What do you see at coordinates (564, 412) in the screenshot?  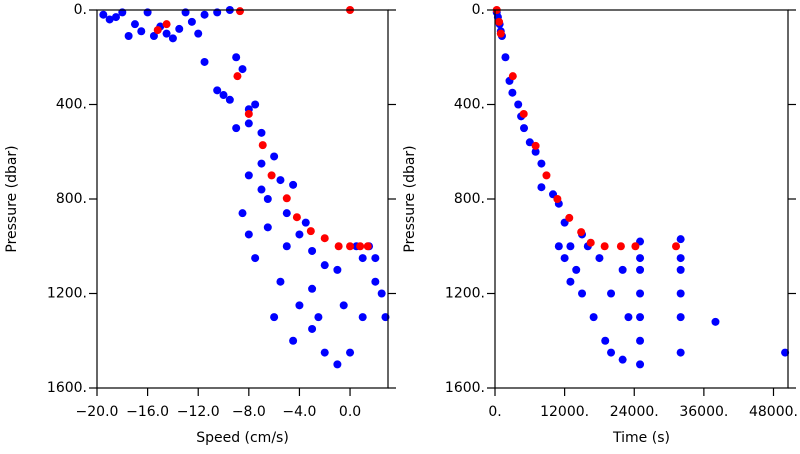 I see `x-tick-label: 12000.` at bounding box center [564, 412].